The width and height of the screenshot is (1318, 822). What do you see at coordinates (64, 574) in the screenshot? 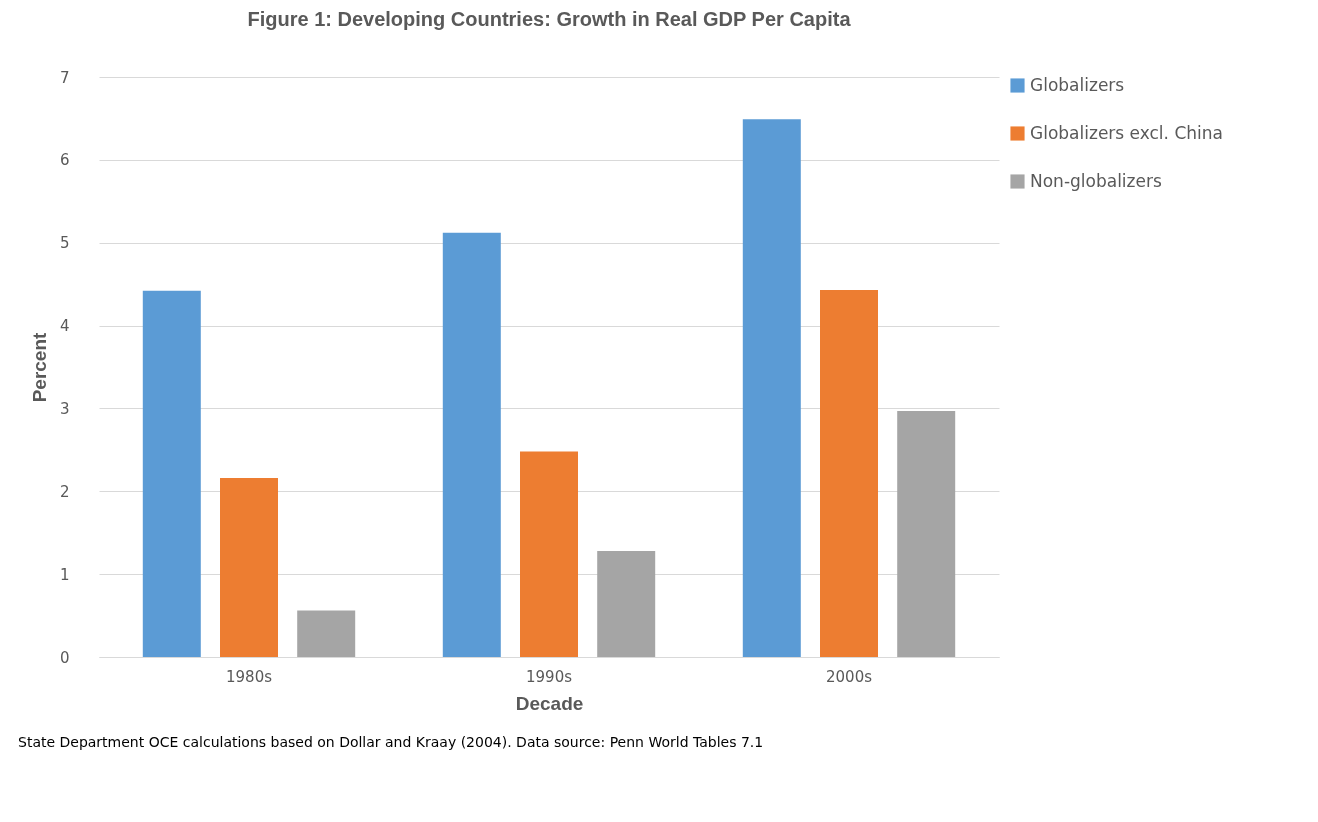
I see `y-tick-label: 1` at bounding box center [64, 574].